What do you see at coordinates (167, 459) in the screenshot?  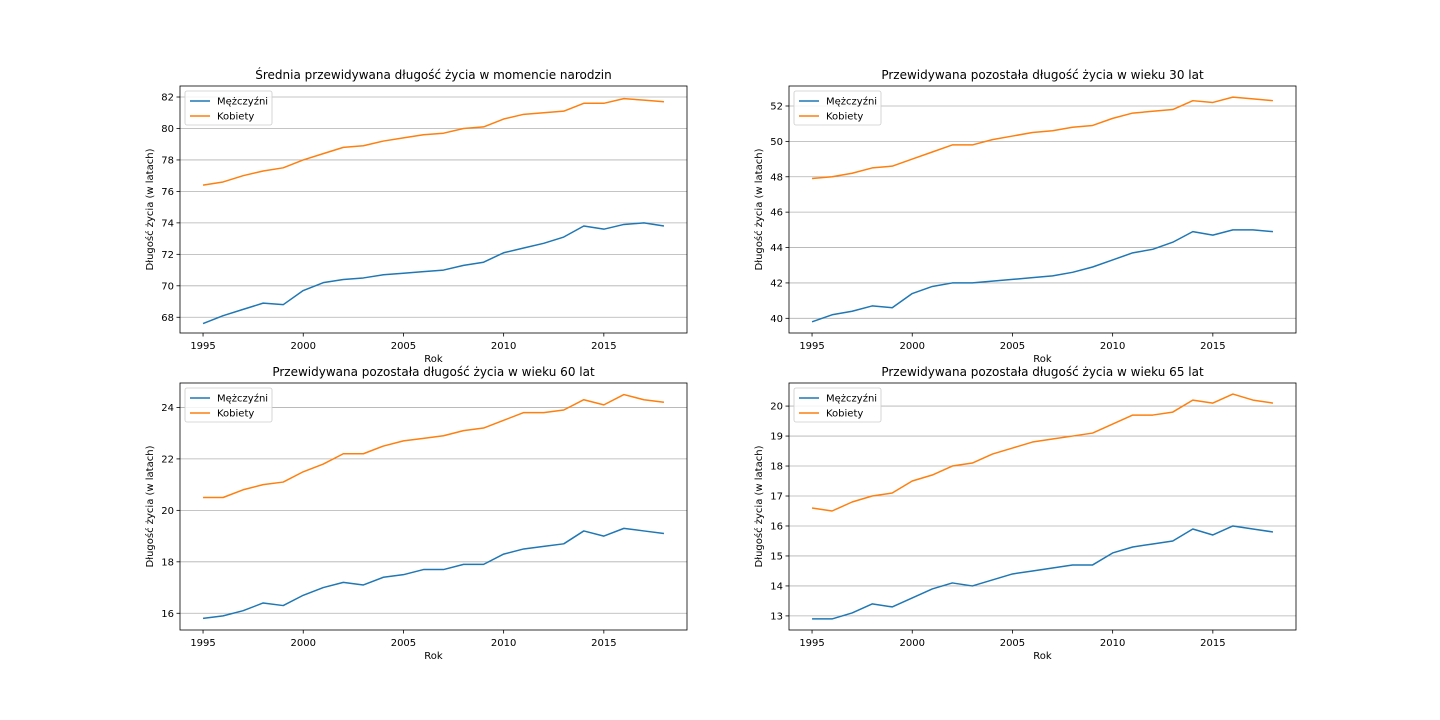 I see `y-tick-label: 22` at bounding box center [167, 459].